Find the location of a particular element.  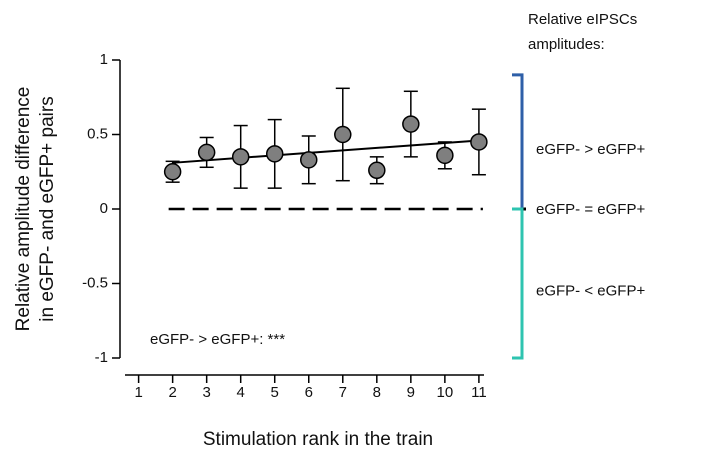

x-tick-label: 8 is located at coordinates (377, 392).